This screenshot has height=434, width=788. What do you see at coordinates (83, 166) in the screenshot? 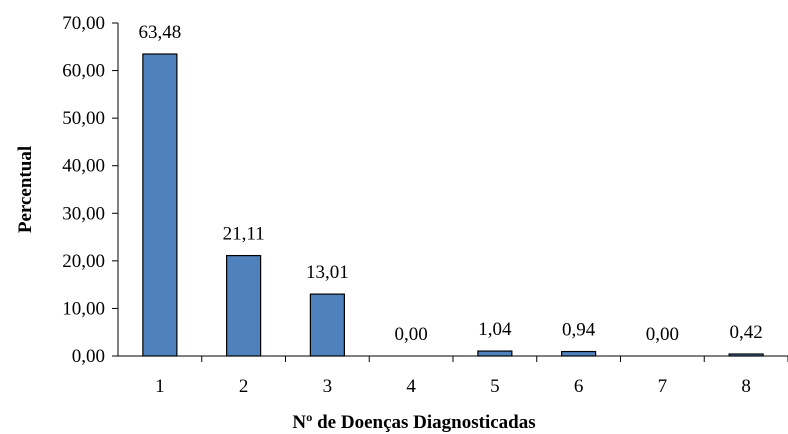
I see `y-tick-label: 40,00` at bounding box center [83, 166].